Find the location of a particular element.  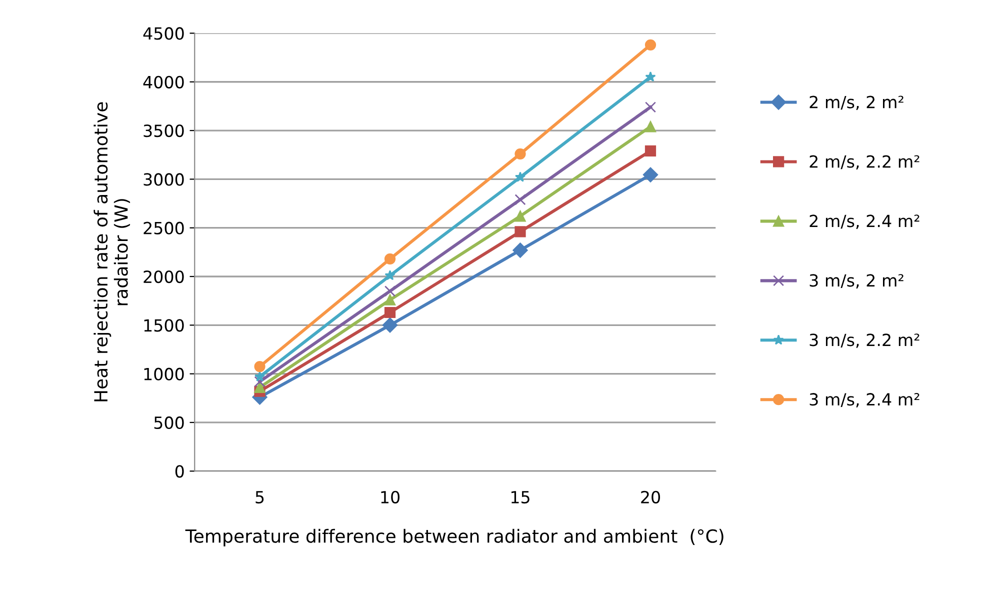

x-tick-label: 10 is located at coordinates (390, 497).